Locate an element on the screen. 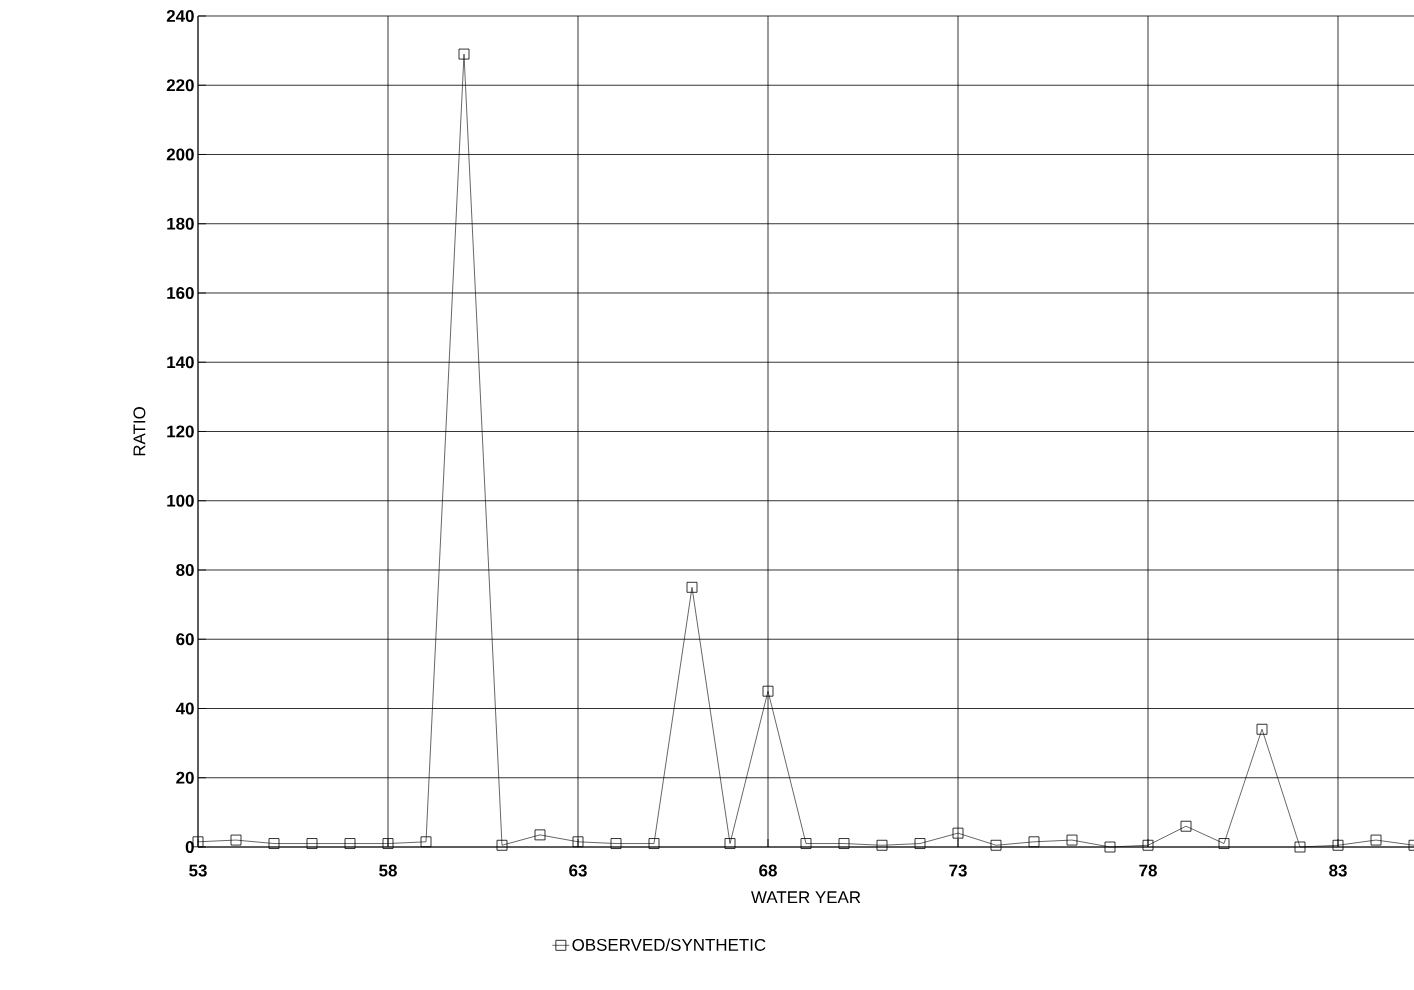 The height and width of the screenshot is (990, 1414). y-axis-title: RATIO is located at coordinates (139, 431).